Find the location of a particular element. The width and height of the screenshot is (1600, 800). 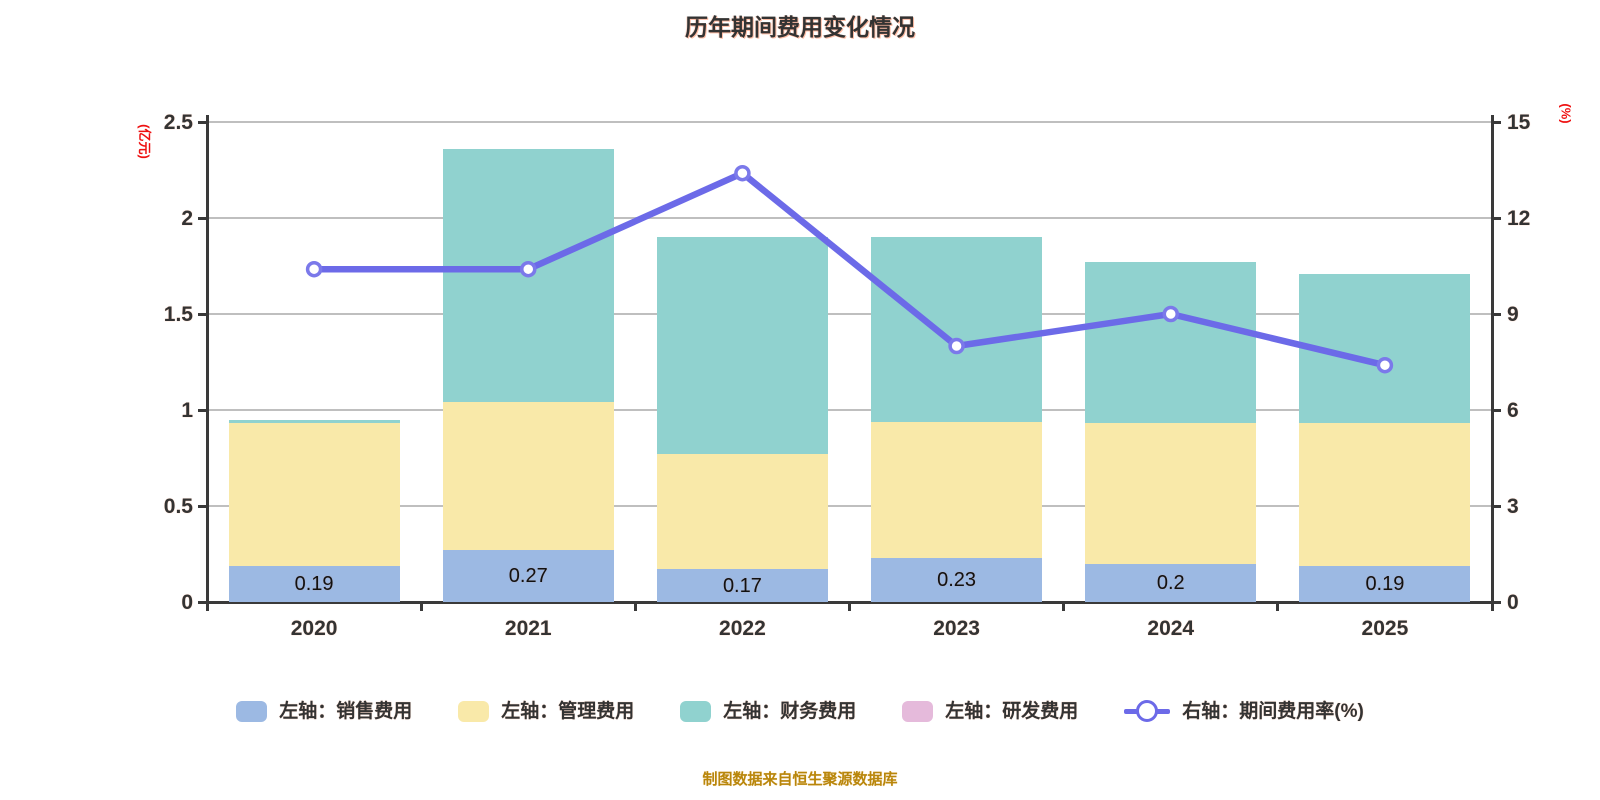

bar-value-label-2021: 0.27 is located at coordinates (528, 576).